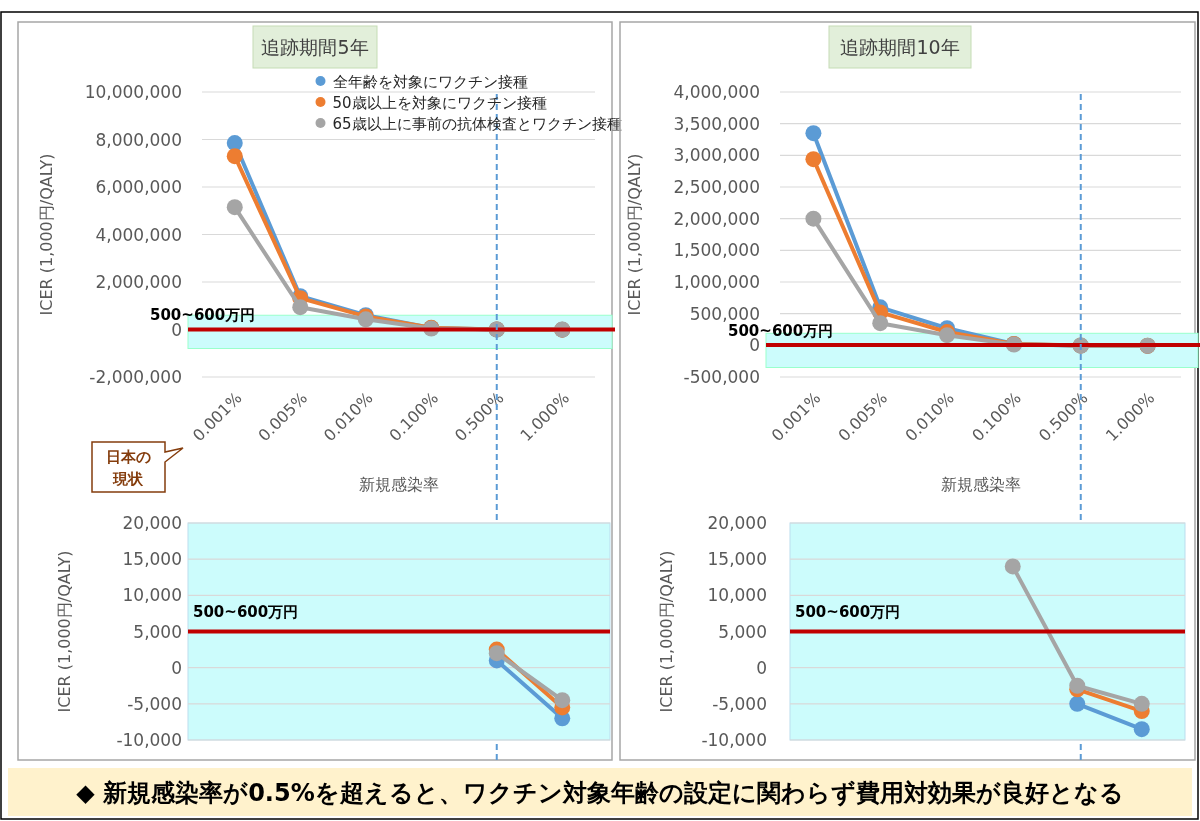 This screenshot has width=1200, height=821. Describe the element at coordinates (315, 47) in the screenshot. I see `chart-title: 追跡期間5年` at that location.